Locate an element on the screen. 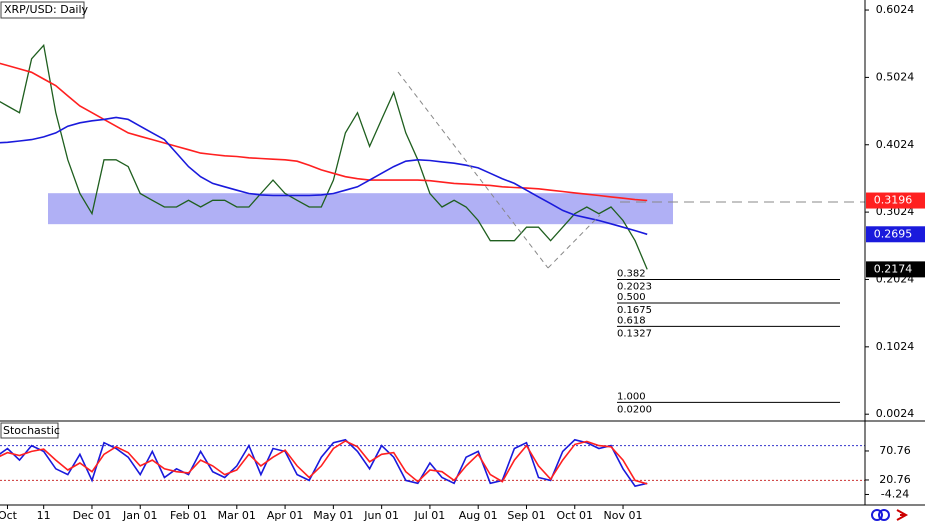 The height and width of the screenshot is (525, 925). toolbar-icons is located at coordinates (890, 515).